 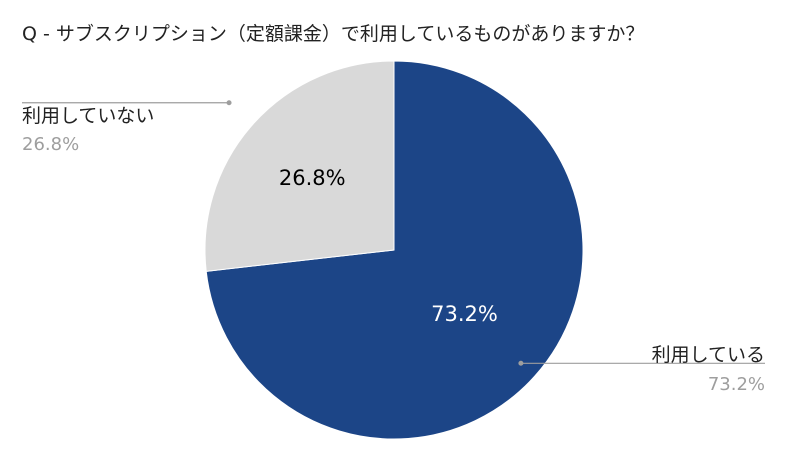 I want to click on callout-value-label: 26.8%, so click(x=50, y=144).